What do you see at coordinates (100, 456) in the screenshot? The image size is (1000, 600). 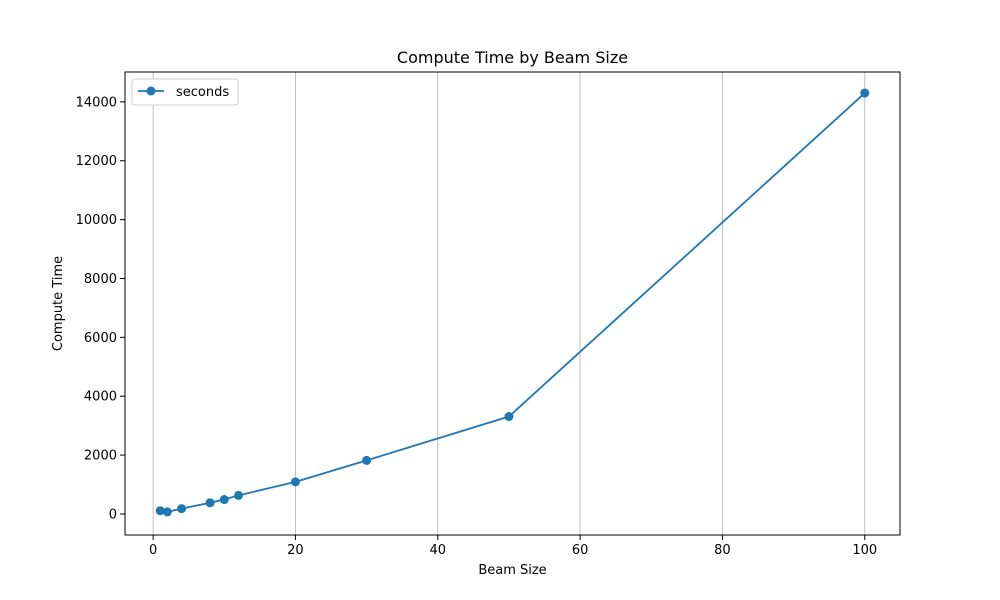 I see `y-tick-label: 2000` at bounding box center [100, 456].